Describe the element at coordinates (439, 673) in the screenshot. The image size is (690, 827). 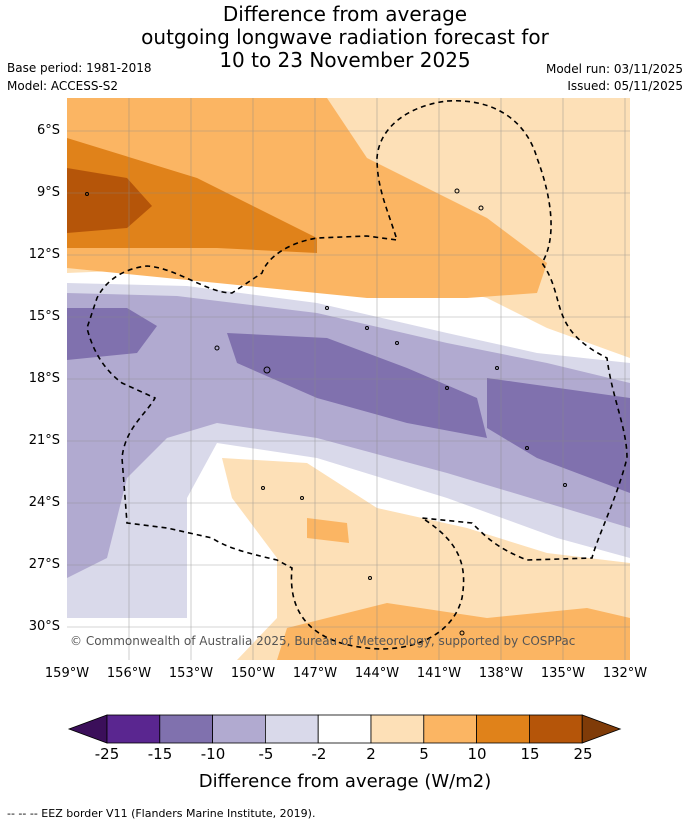
I see `lon-label: 141°W` at that location.